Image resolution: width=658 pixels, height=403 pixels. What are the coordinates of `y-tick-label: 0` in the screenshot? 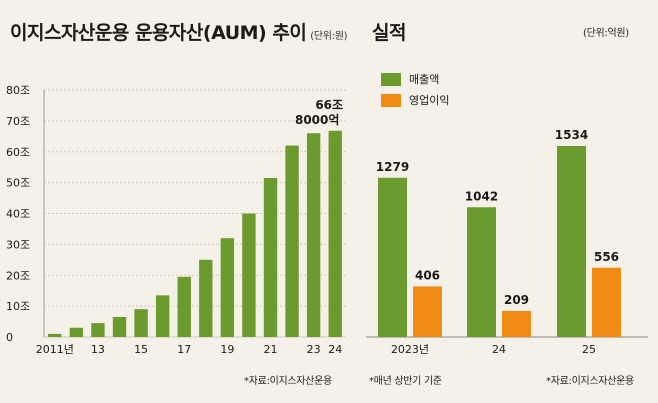 It's located at (9, 337).